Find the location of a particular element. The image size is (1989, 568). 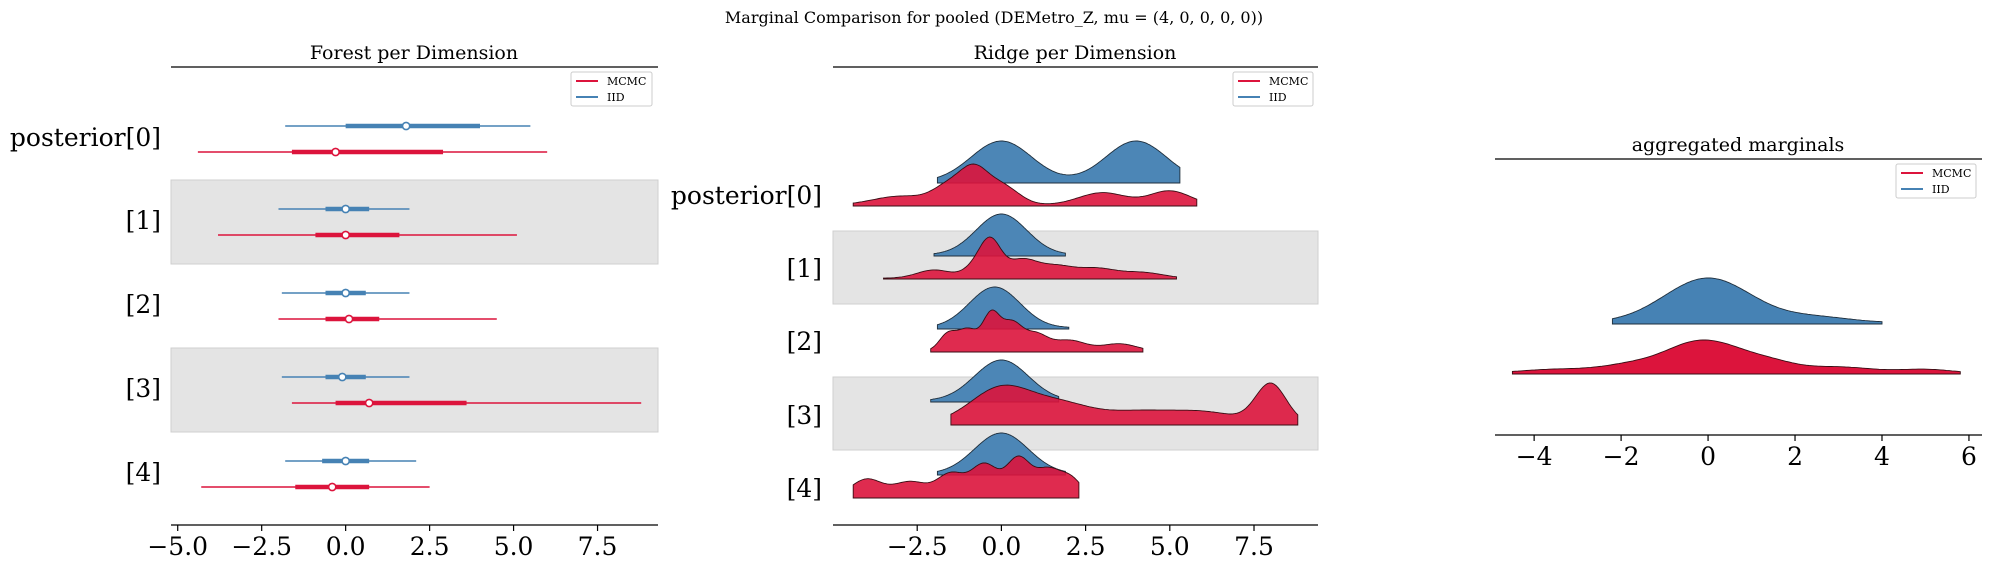

forest-ylabel-1: [1] is located at coordinates (143, 220).